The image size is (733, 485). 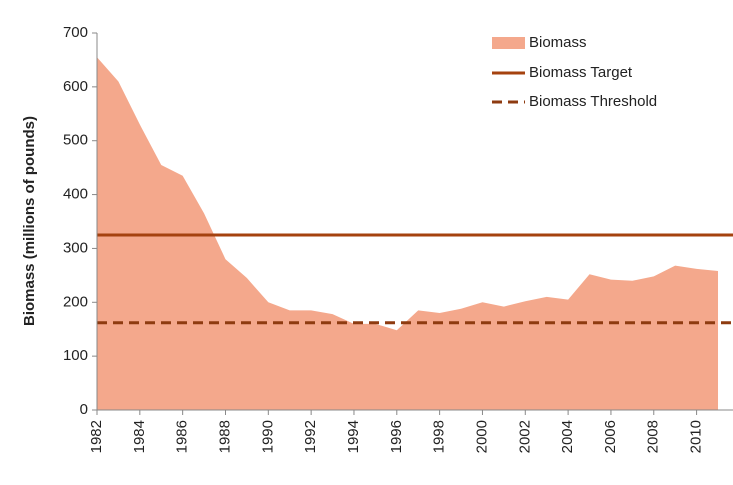 What do you see at coordinates (75, 194) in the screenshot?
I see `y-tick-label: 400` at bounding box center [75, 194].